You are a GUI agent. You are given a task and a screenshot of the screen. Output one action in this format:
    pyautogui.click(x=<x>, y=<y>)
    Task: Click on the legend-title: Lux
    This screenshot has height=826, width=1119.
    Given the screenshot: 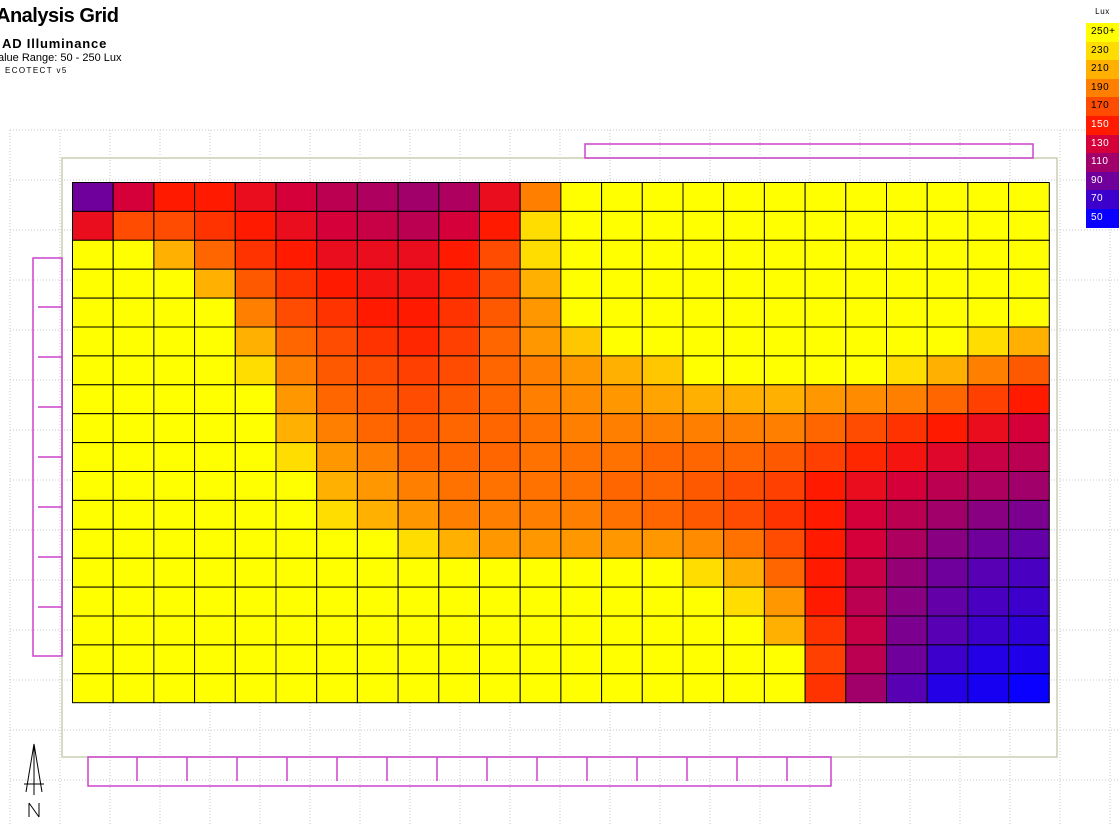 What is the action you would take?
    pyautogui.click(x=1102, y=11)
    